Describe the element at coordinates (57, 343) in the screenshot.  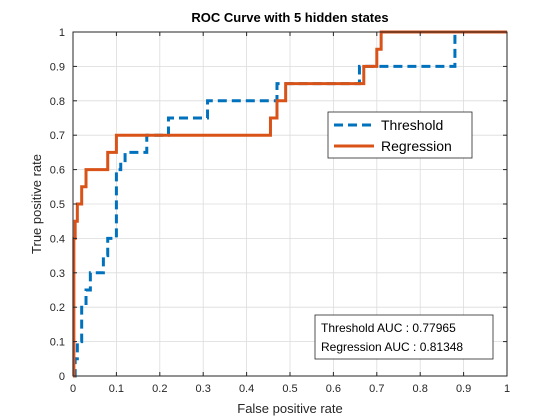
I see `y-tick-label: 0.1` at that location.